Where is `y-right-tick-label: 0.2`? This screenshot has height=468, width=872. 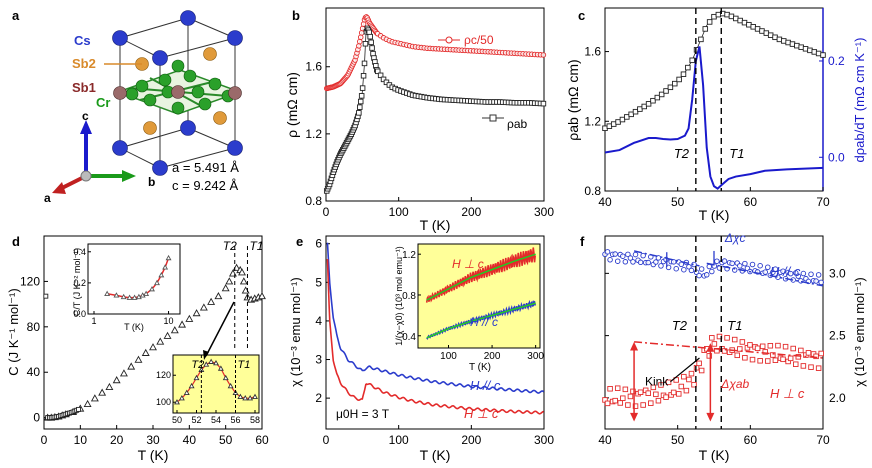 y-right-tick-label: 0.2 is located at coordinates (836, 61).